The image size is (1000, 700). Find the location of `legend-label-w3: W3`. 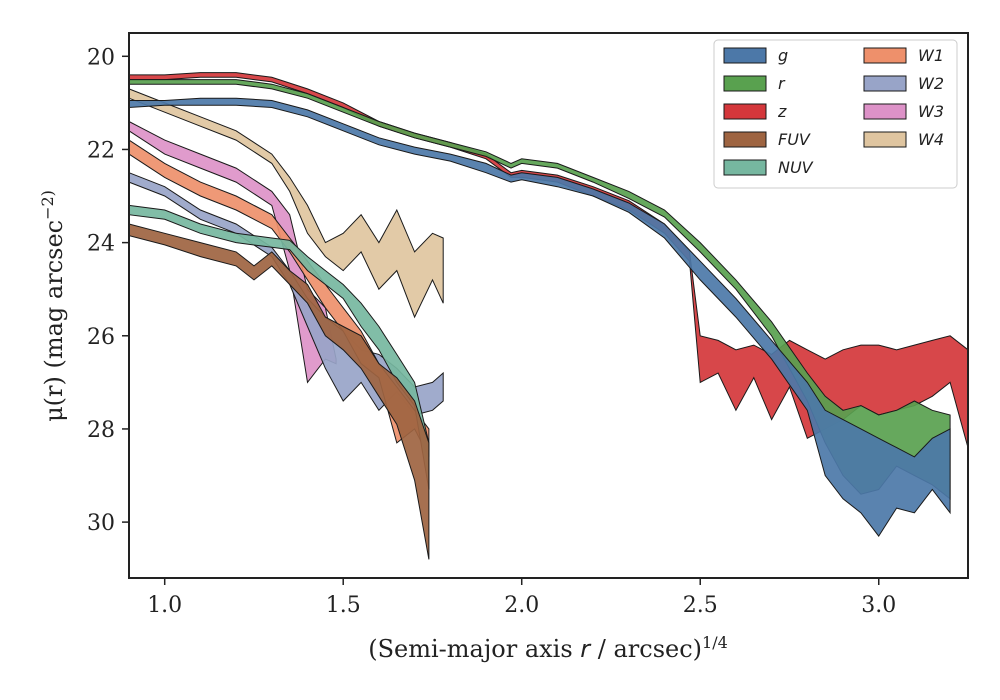

legend-label-w3: W3 is located at coordinates (931, 111).